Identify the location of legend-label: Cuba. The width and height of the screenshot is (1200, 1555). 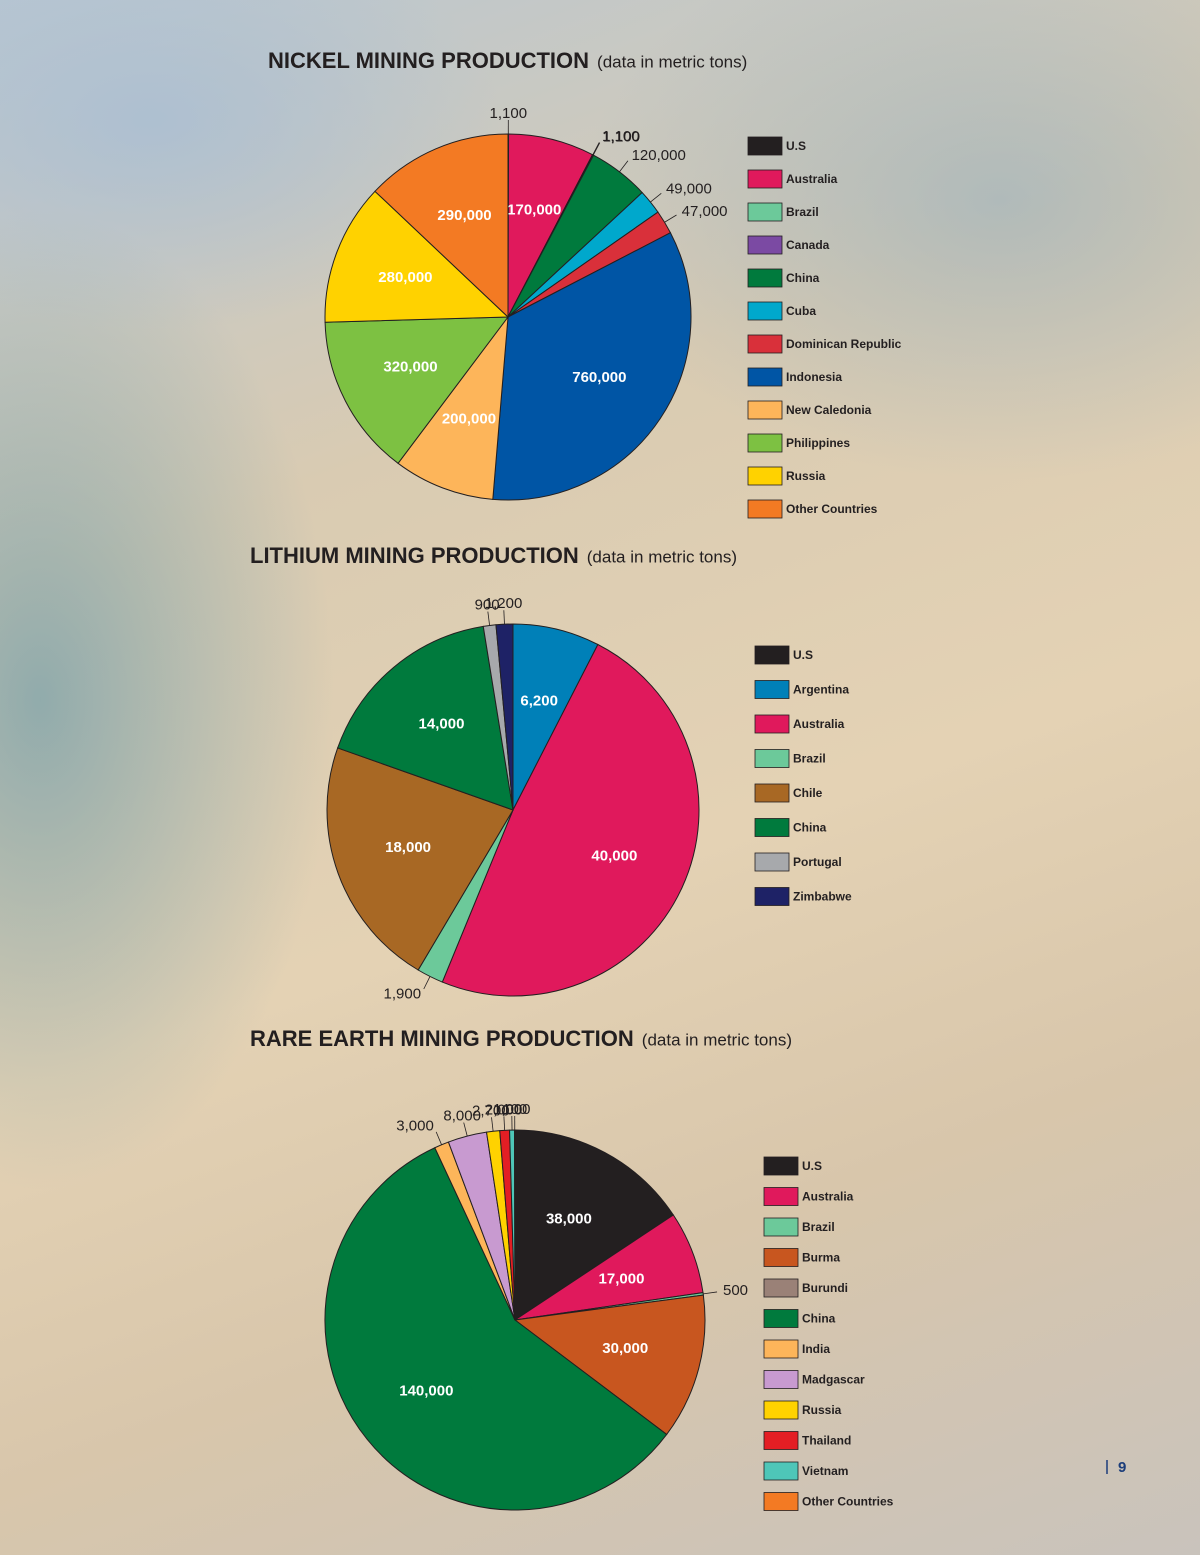
(801, 311).